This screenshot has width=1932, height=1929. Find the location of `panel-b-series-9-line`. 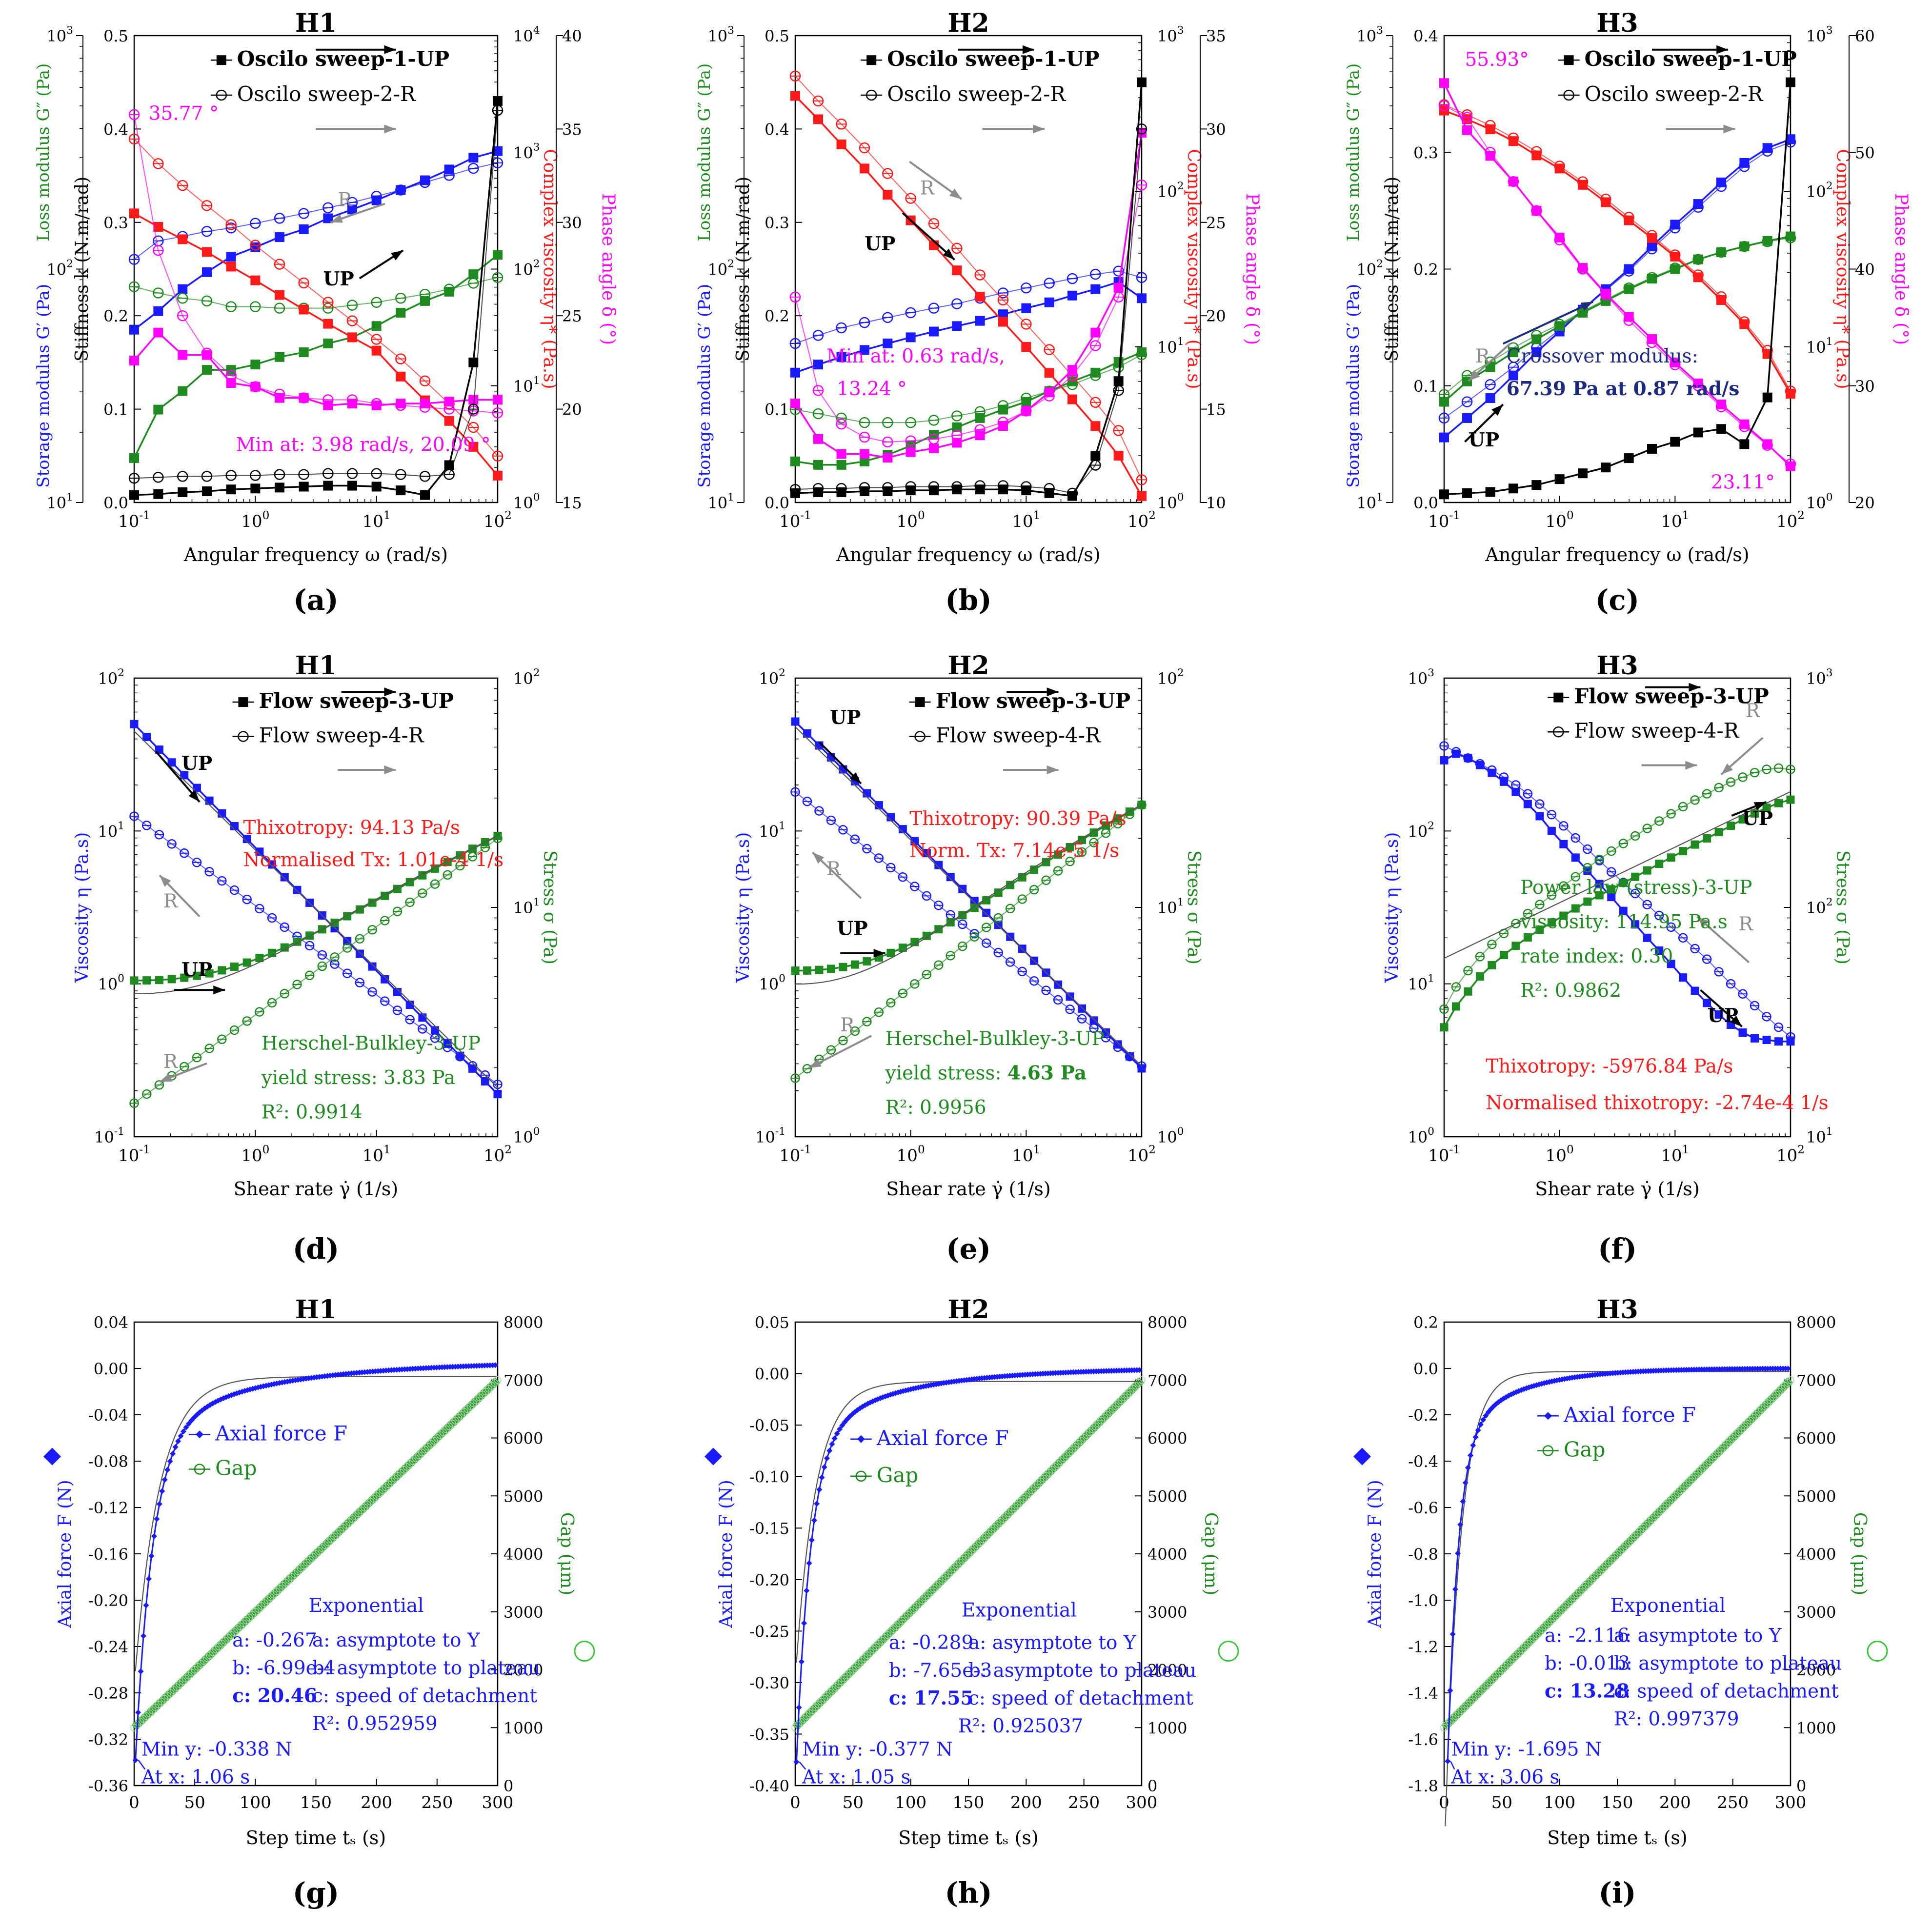

panel-b-series-9-line is located at coordinates (968, 311).